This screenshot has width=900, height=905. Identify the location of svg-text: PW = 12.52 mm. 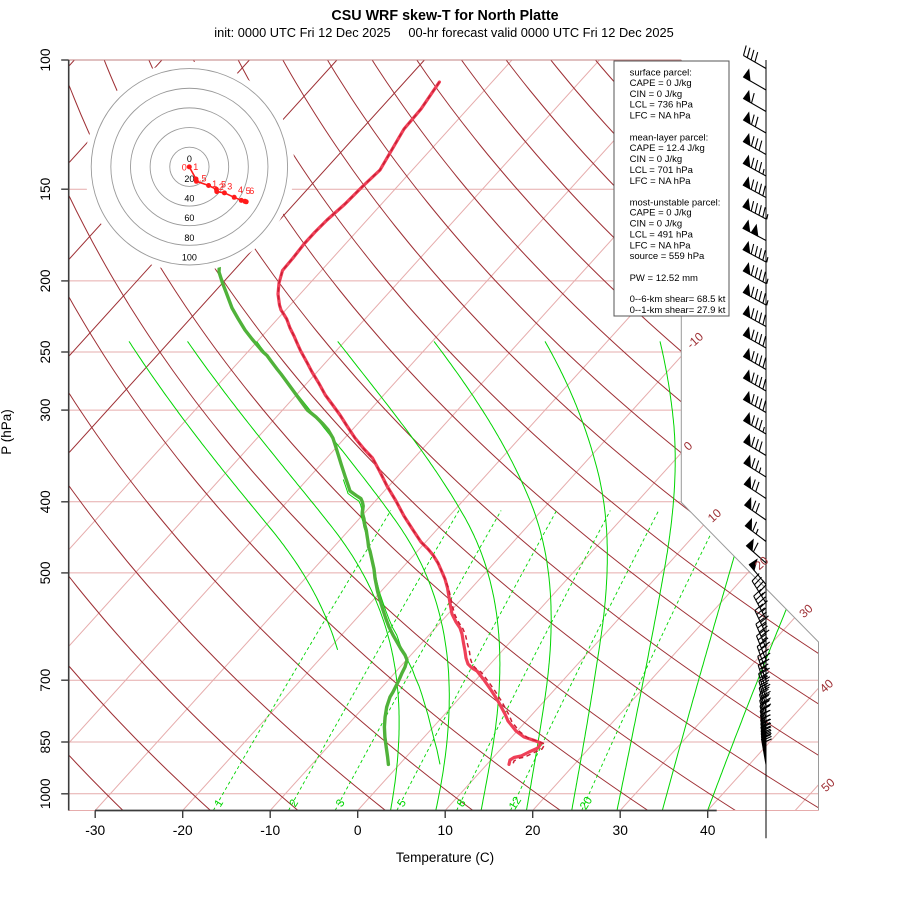
(664, 278).